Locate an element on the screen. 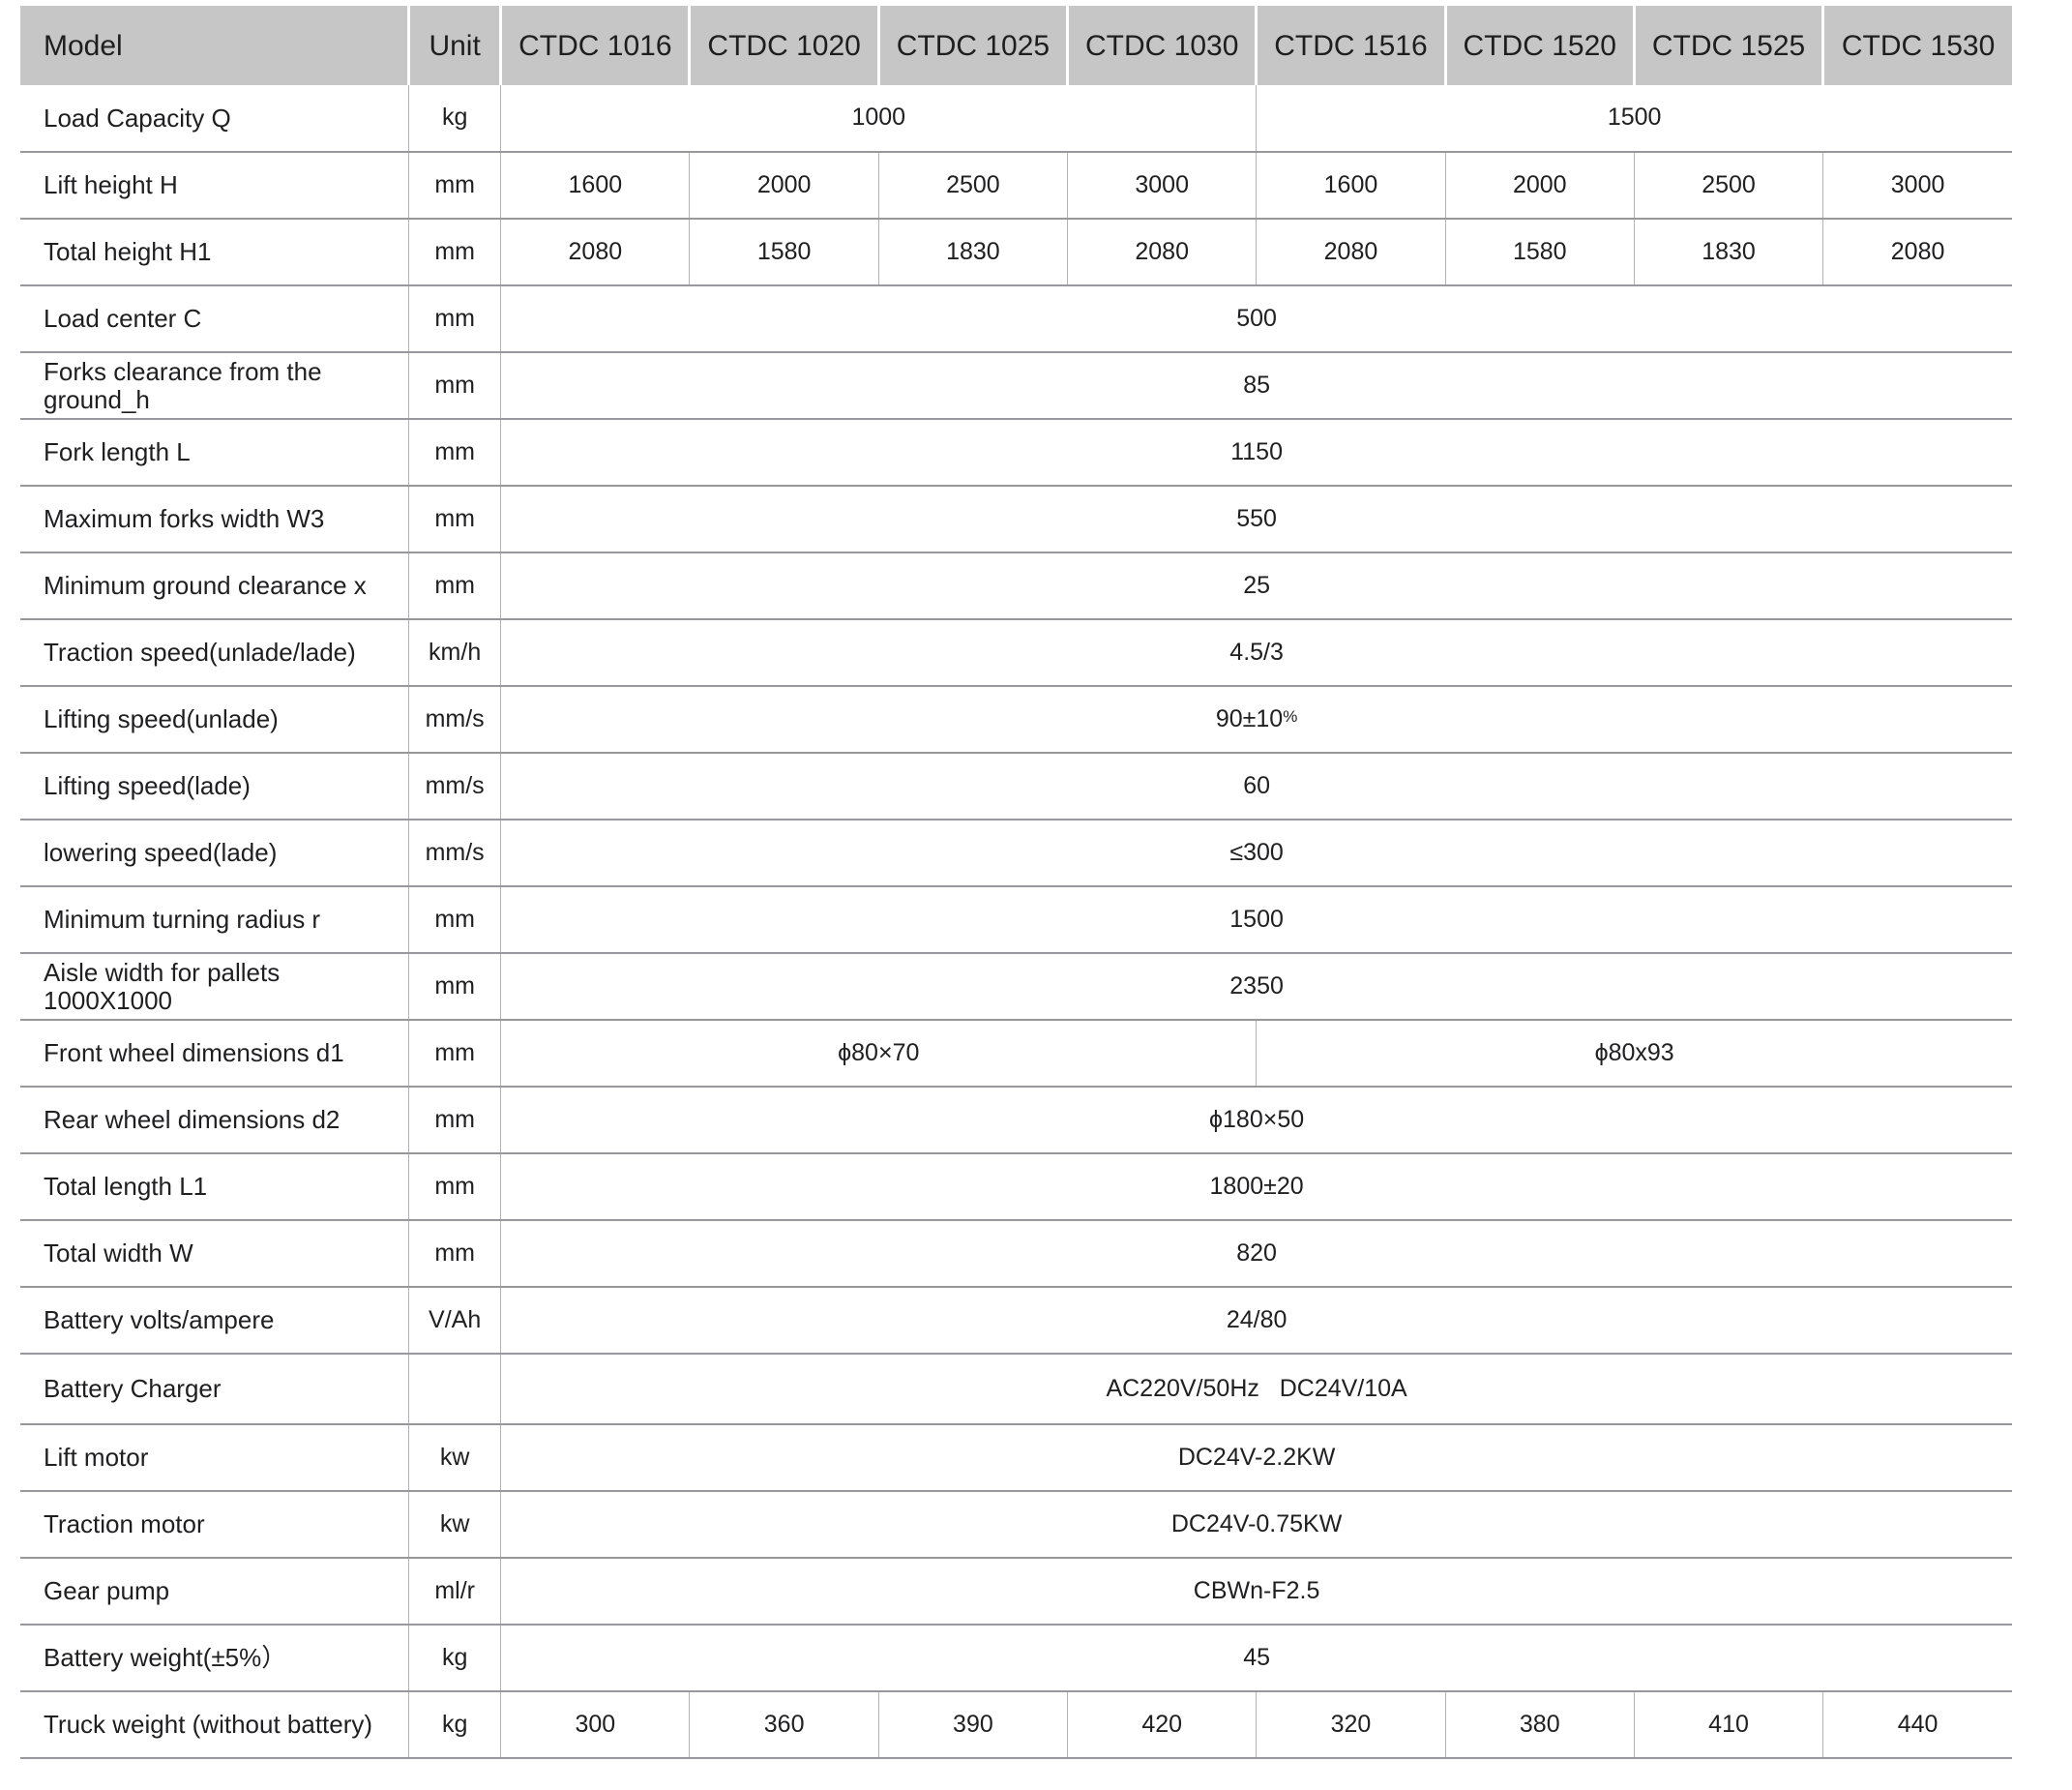 The image size is (2072, 1790). value-text: ϕ180×50 is located at coordinates (1257, 1119).